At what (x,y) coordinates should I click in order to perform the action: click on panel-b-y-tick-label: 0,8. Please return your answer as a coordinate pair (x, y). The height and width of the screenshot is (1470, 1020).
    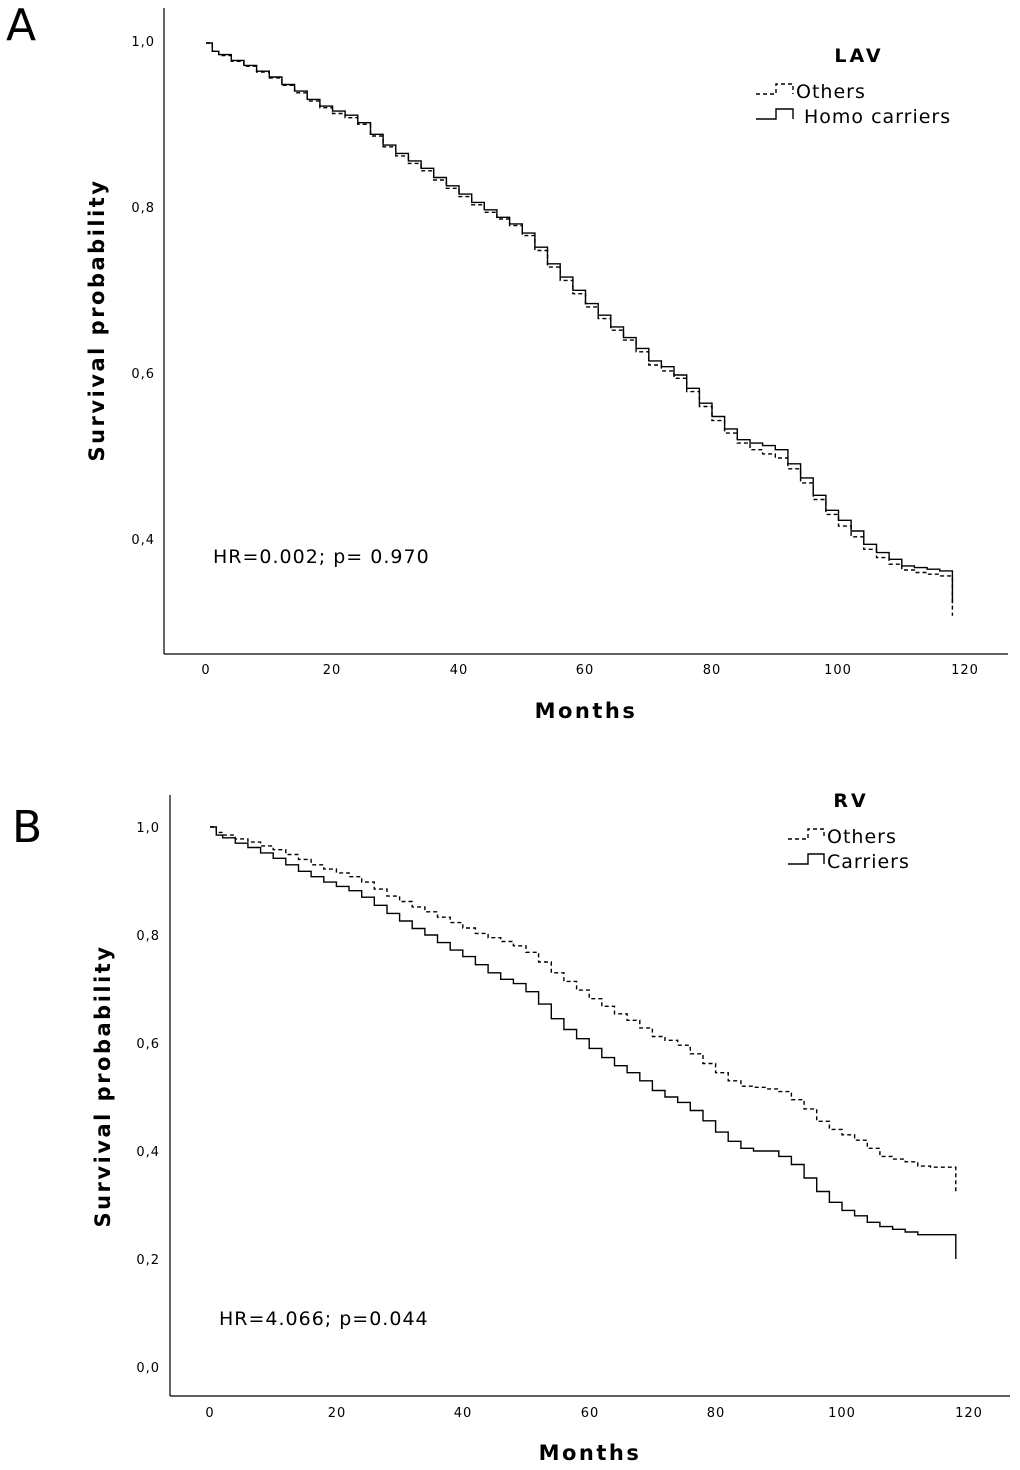
    Looking at the image, I should click on (148, 936).